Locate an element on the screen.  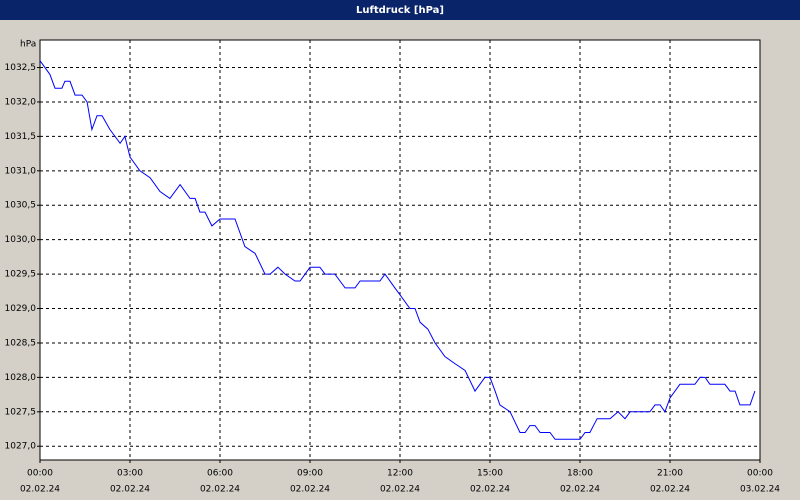
y-tick-label: 1031,5 is located at coordinates (21, 137).